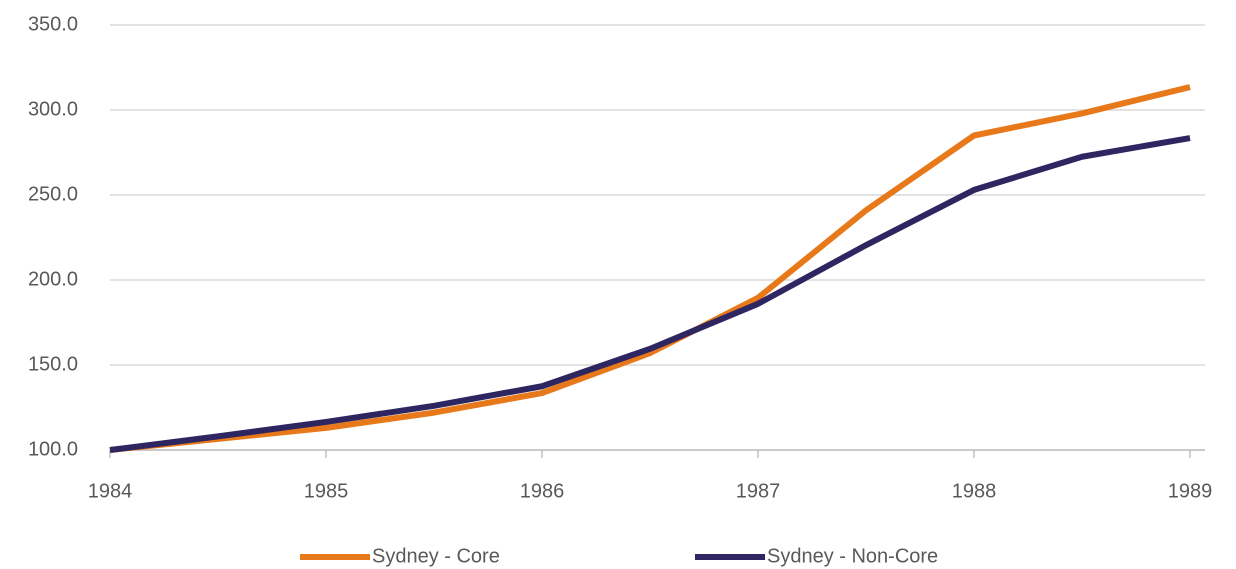 This screenshot has width=1236, height=569. What do you see at coordinates (53, 364) in the screenshot?
I see `y-tick-label: 150.0` at bounding box center [53, 364].